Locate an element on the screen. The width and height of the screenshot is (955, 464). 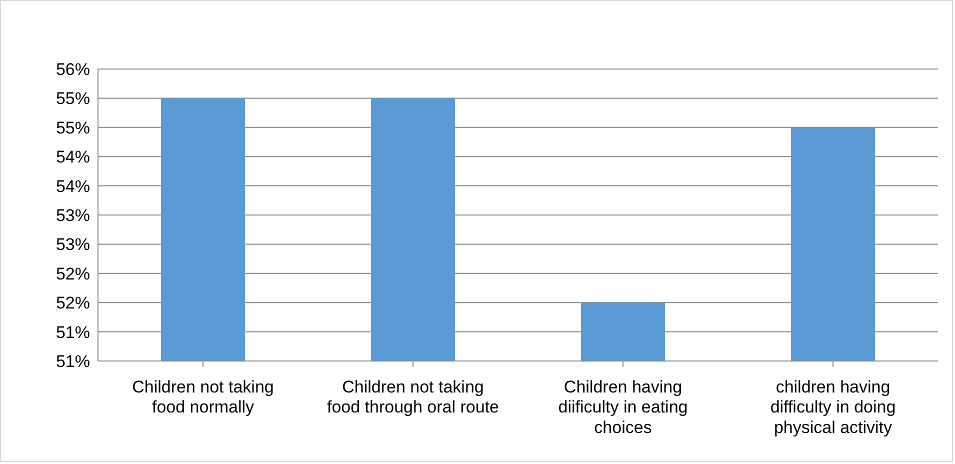
x-tick-label: Children having diificulty in eating choices is located at coordinates (623, 407).